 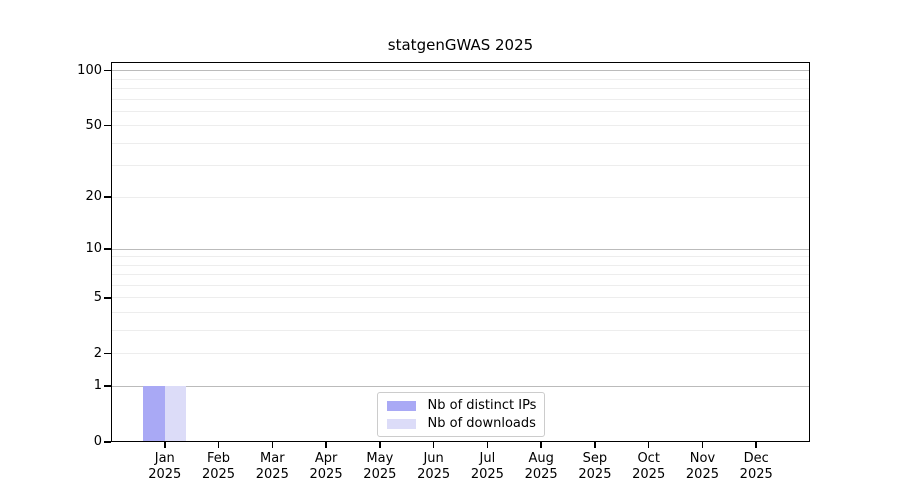 I want to click on x-tick-label-line: Oct, so click(x=648, y=458).